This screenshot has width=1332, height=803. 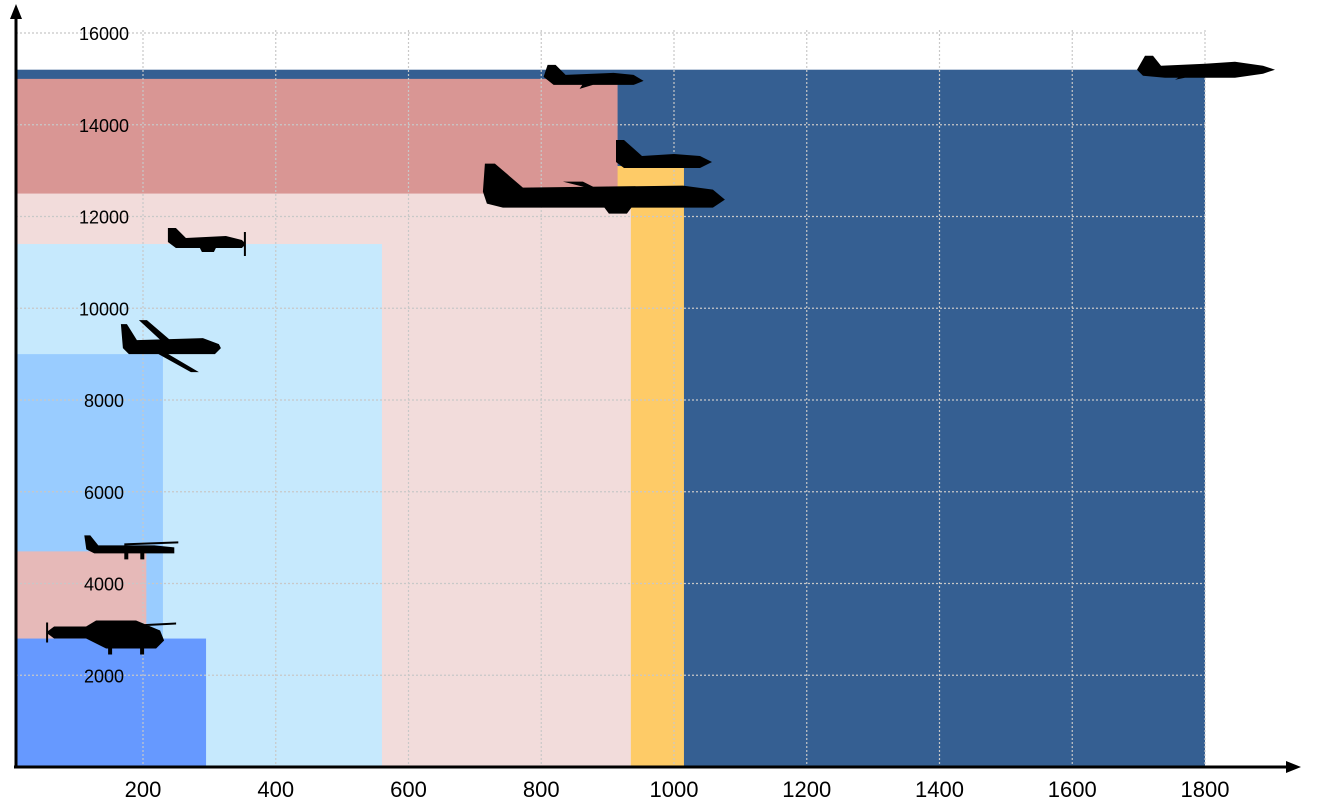 What do you see at coordinates (408, 789) in the screenshot?
I see `x-tick-label: 600` at bounding box center [408, 789].